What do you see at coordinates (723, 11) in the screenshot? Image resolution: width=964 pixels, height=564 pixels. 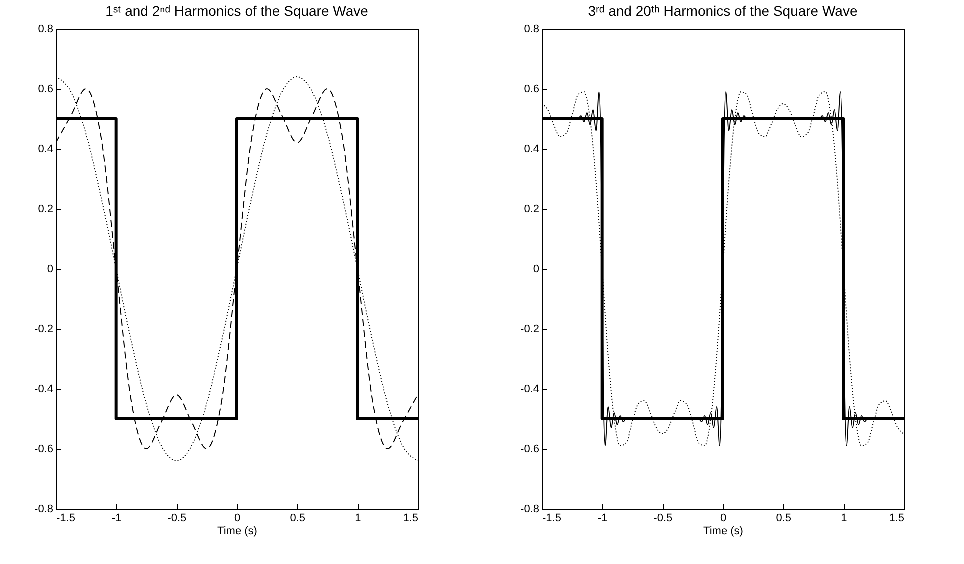 I see `chart-title: 3ʳᵈ and 20ᵗʰ Harmonics of the Square Wave` at bounding box center [723, 11].